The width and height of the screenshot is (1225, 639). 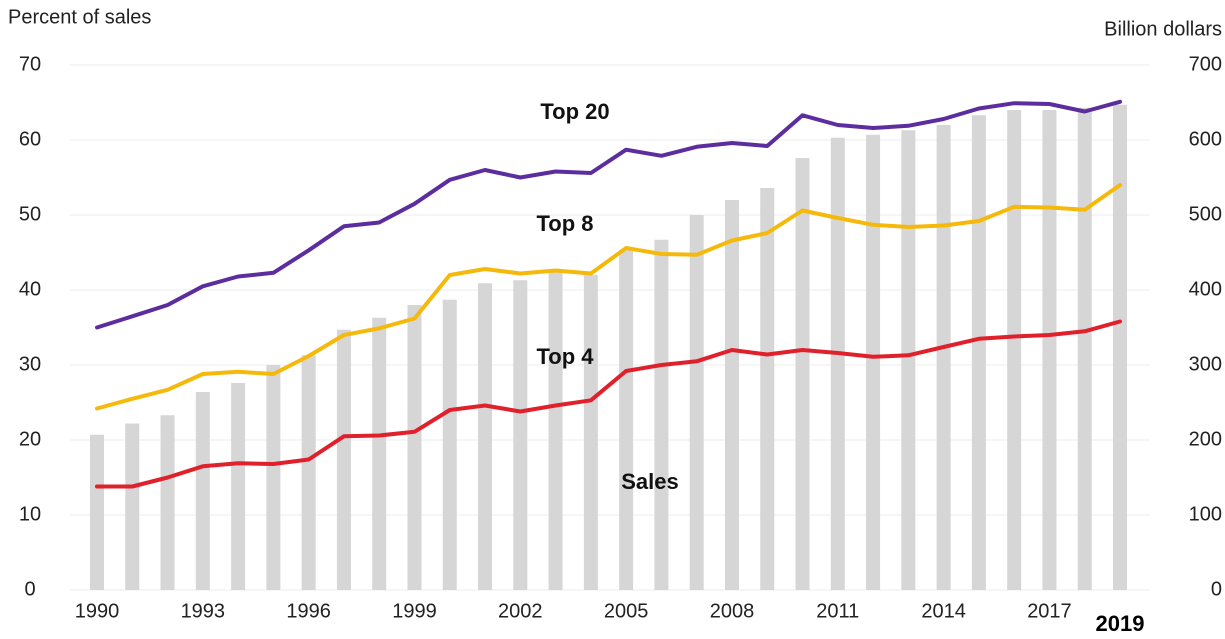 I want to click on y-tick-label: 0, so click(x=29, y=589).